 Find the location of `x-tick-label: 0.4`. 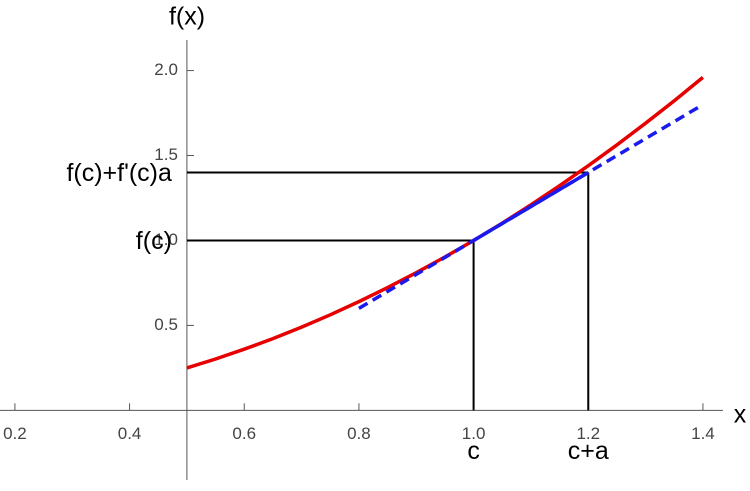

x-tick-label: 0.4 is located at coordinates (130, 433).